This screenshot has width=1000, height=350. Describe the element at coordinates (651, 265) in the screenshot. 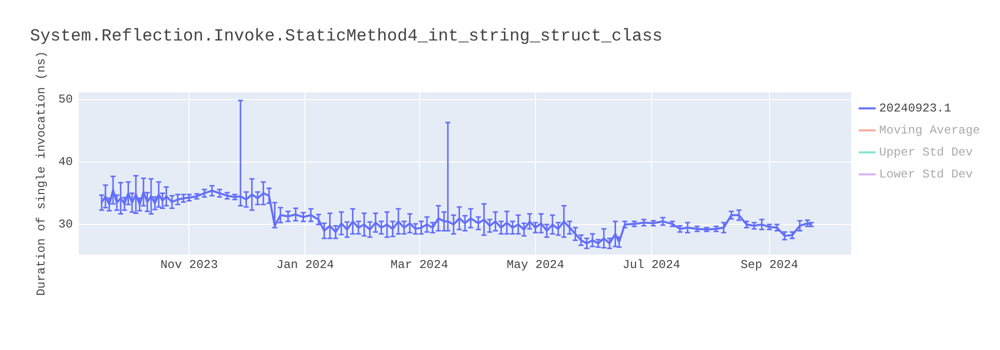

I see `x-tick-label: Jul 2024` at that location.